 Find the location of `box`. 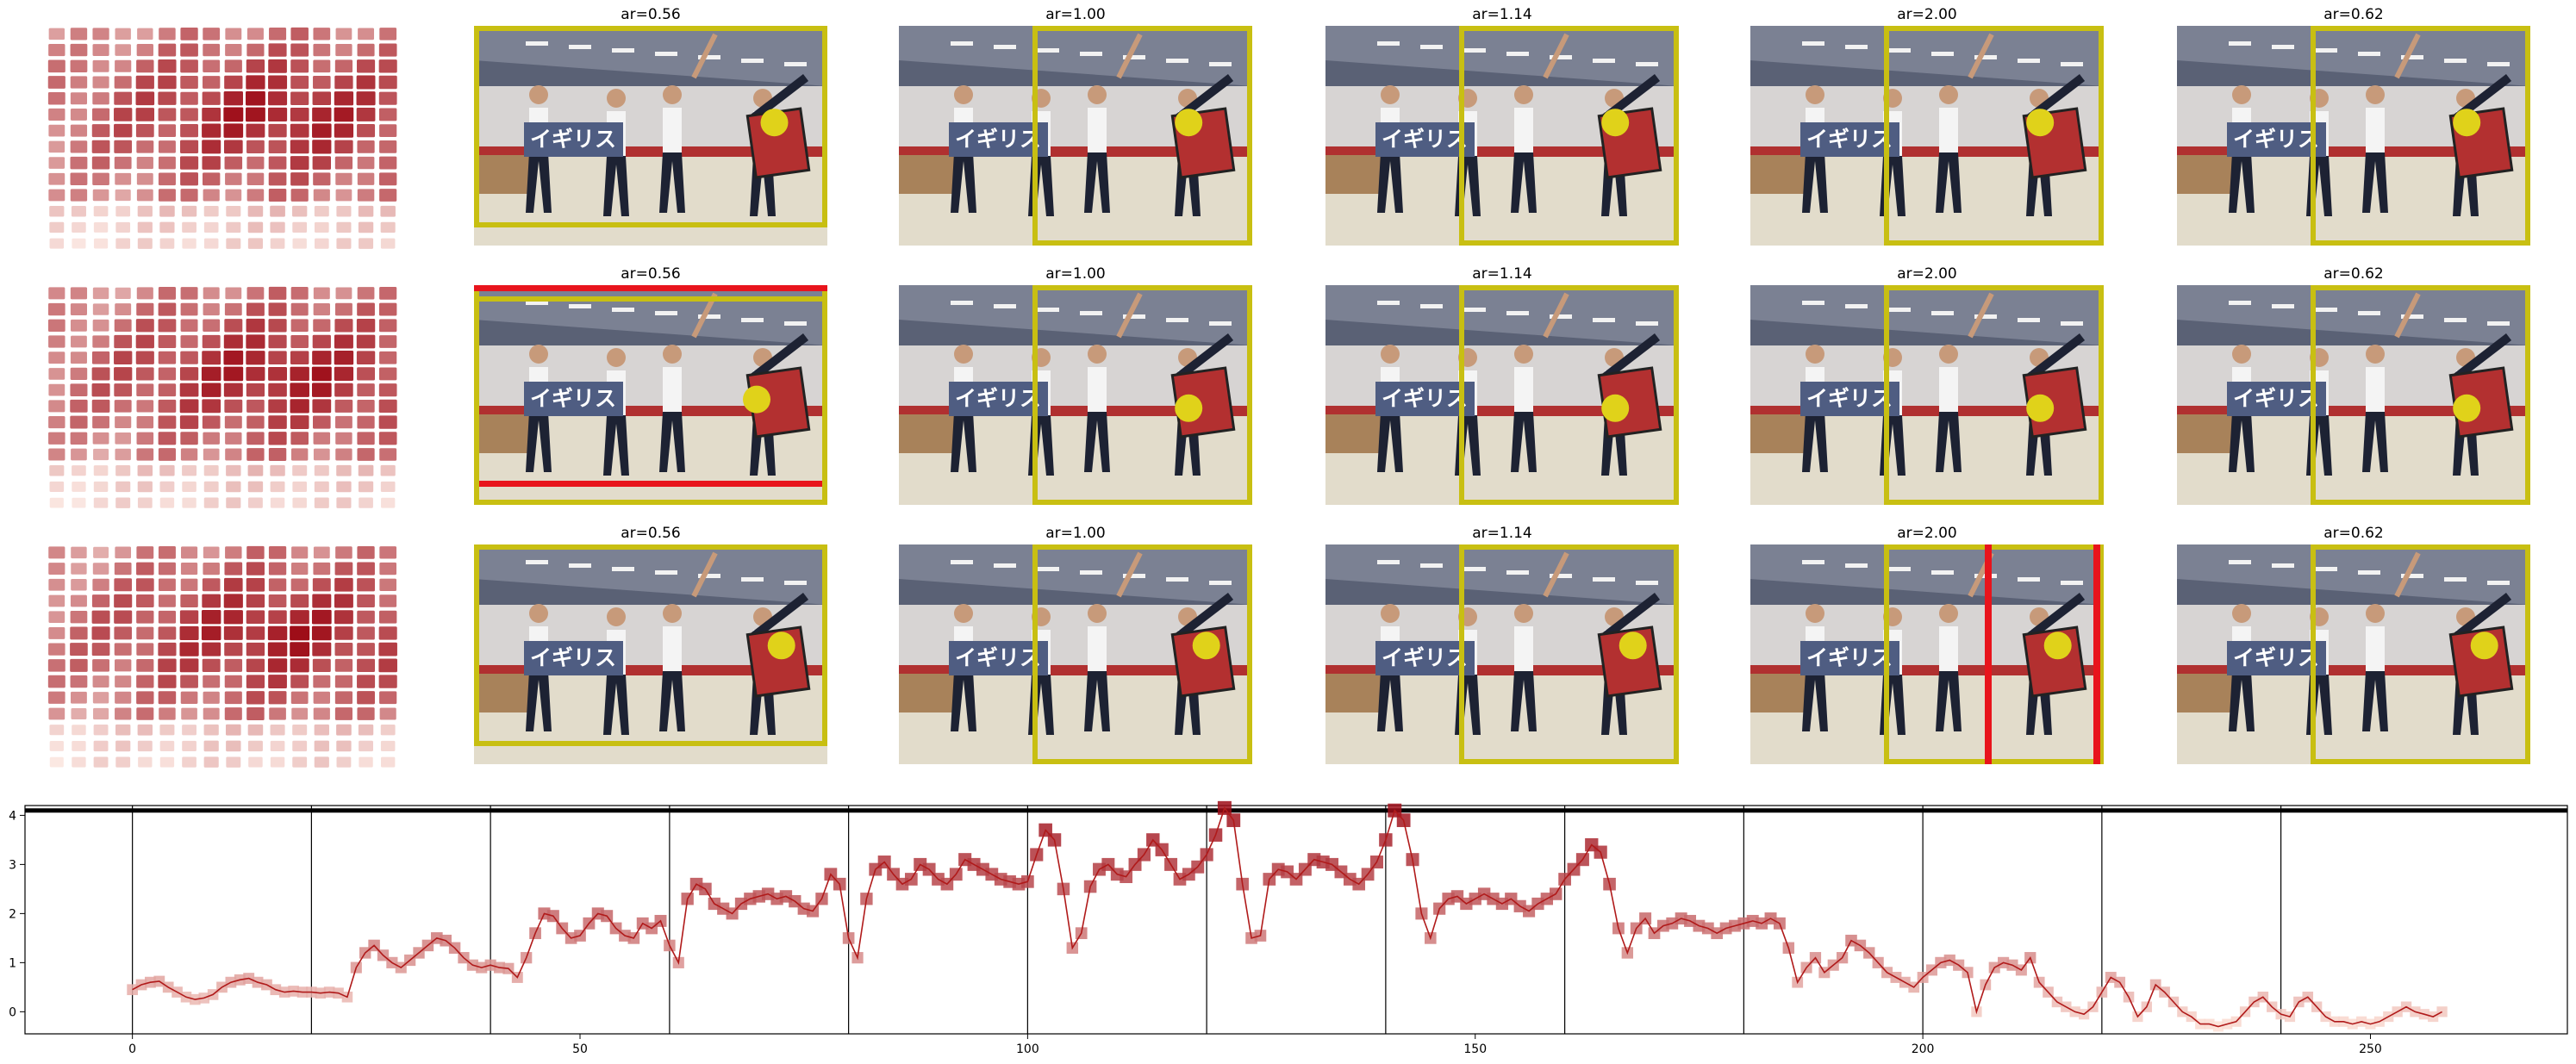

box is located at coordinates (929, 693).